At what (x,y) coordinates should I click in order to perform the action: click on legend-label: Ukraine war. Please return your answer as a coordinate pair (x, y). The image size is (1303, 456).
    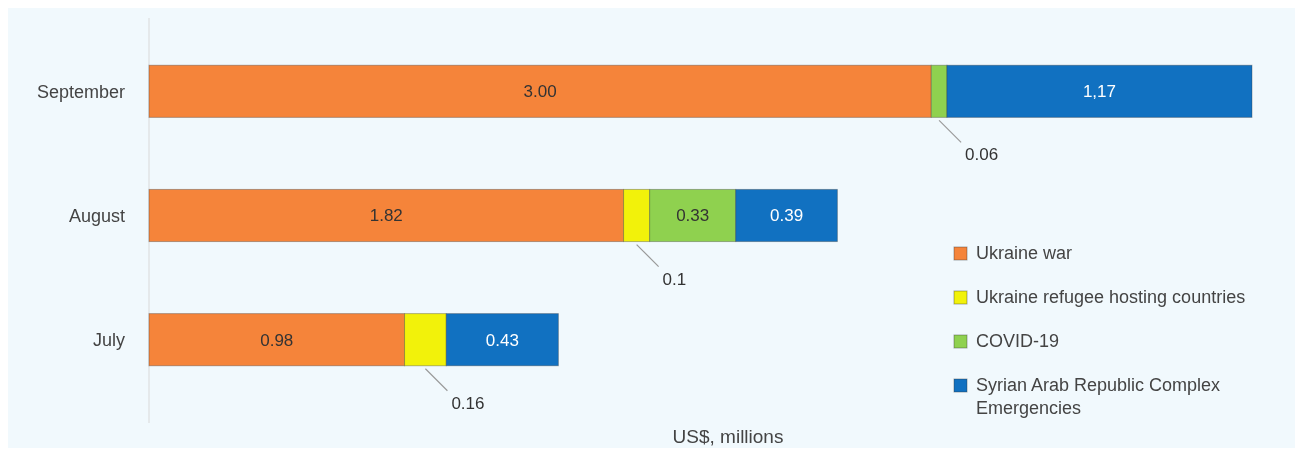
    Looking at the image, I should click on (1024, 253).